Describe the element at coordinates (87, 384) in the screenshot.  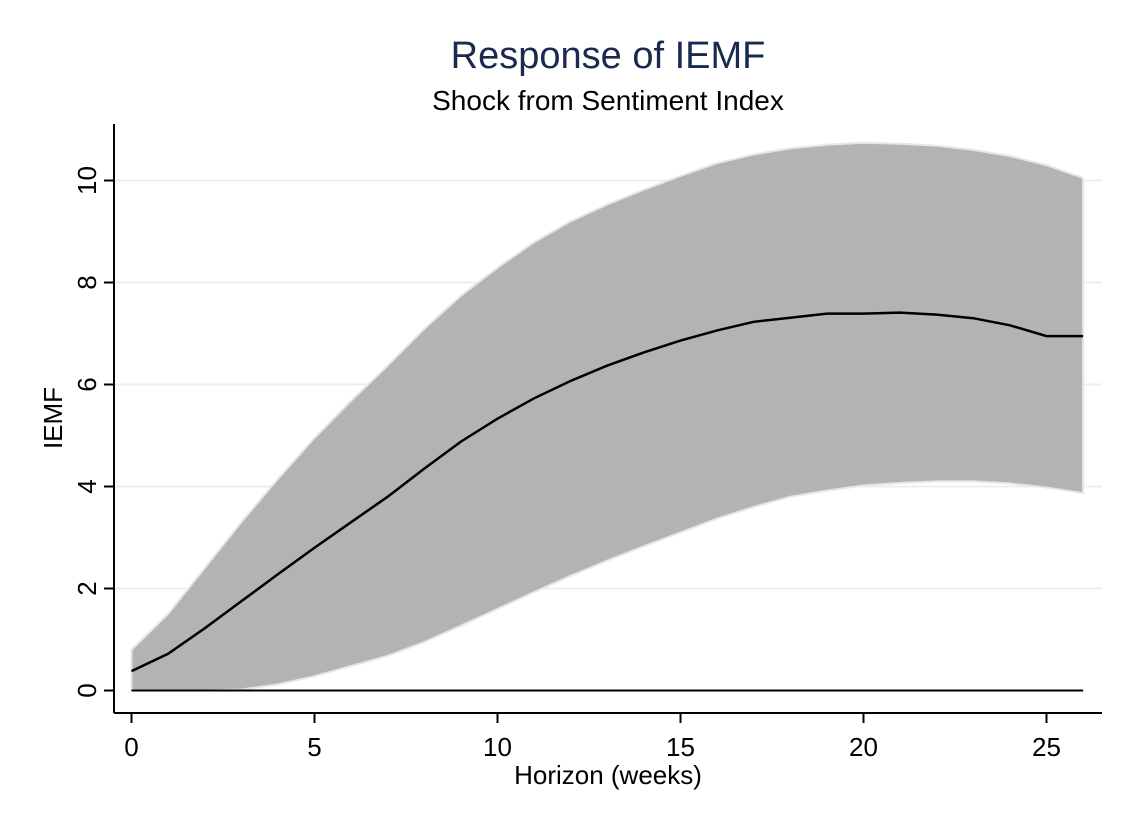
I see `y-tick-label-6: 6` at that location.